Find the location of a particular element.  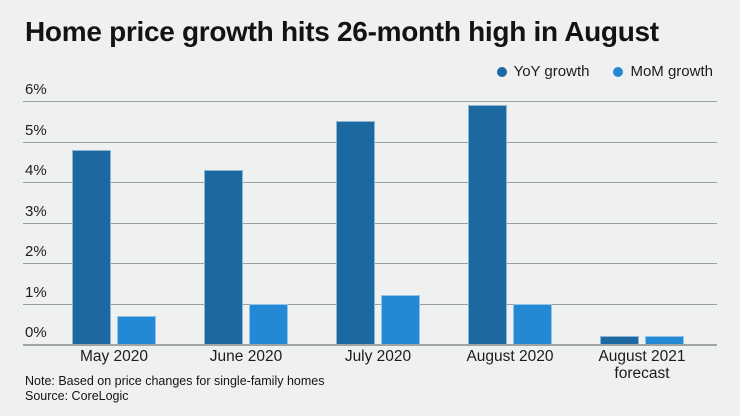

x-axis-label-5: August 2021 forecast is located at coordinates (642, 365).